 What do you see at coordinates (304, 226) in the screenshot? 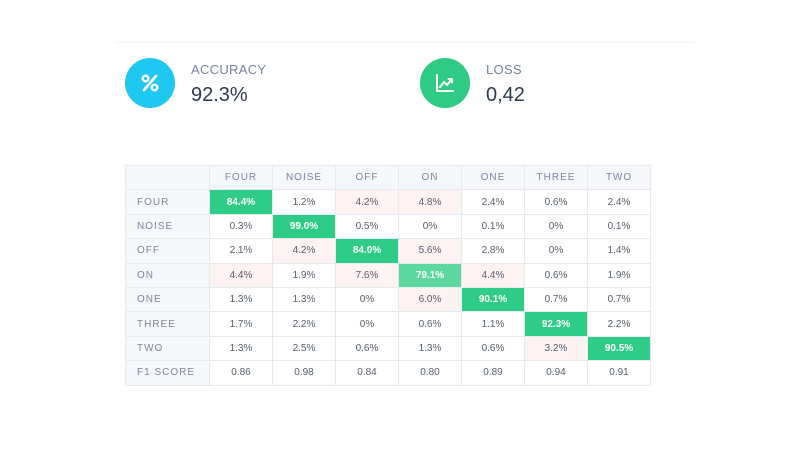
I see `matrix-cell: 99.0%` at bounding box center [304, 226].